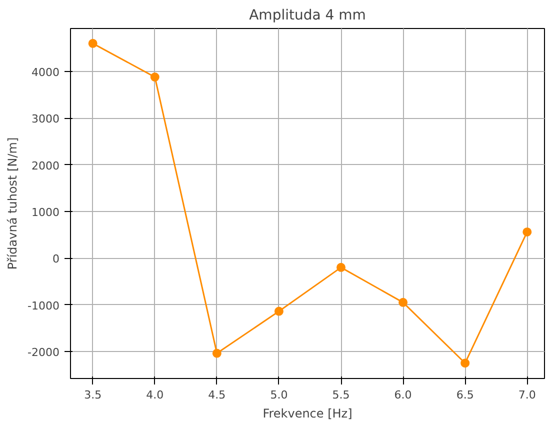  I want to click on x-axis-title: Frekvence [Hz], so click(307, 413).